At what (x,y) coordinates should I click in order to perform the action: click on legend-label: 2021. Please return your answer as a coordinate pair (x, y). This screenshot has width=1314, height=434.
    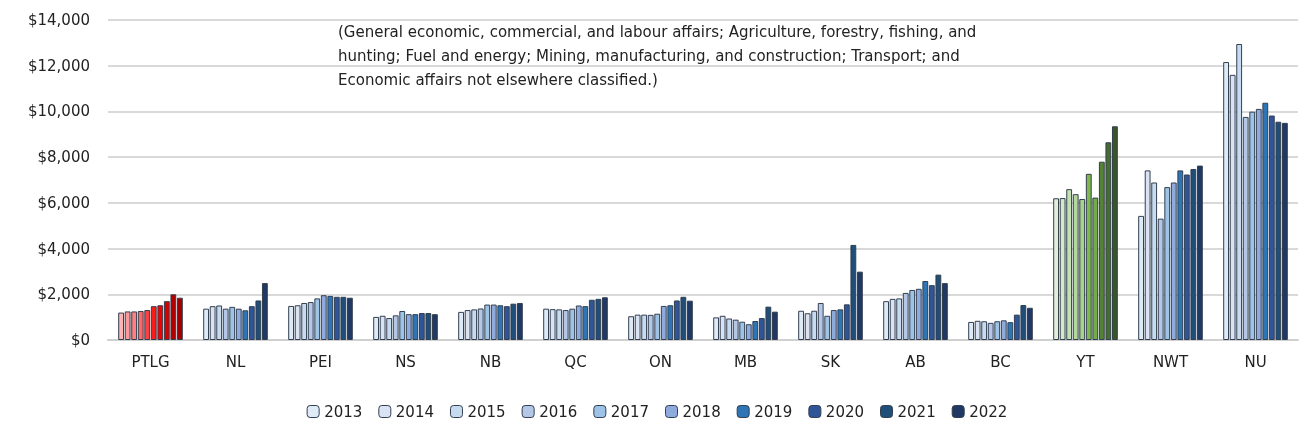
    Looking at the image, I should click on (916, 411).